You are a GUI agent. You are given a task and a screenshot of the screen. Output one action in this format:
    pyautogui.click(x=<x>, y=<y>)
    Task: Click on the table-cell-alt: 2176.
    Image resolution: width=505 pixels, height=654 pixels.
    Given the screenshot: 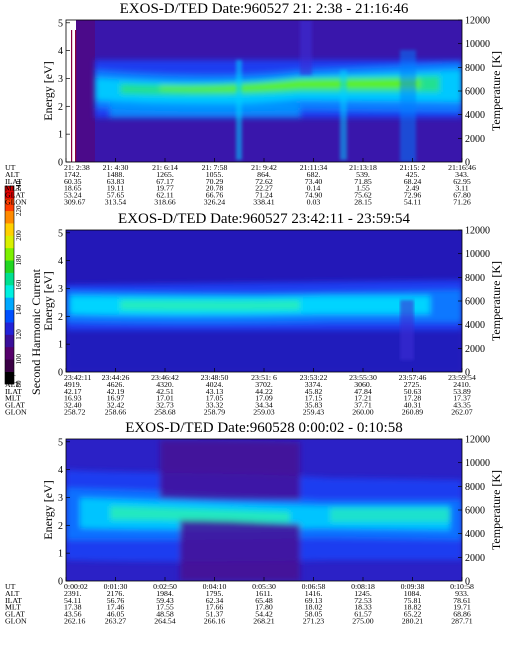 What is the action you would take?
    pyautogui.click(x=116, y=593)
    